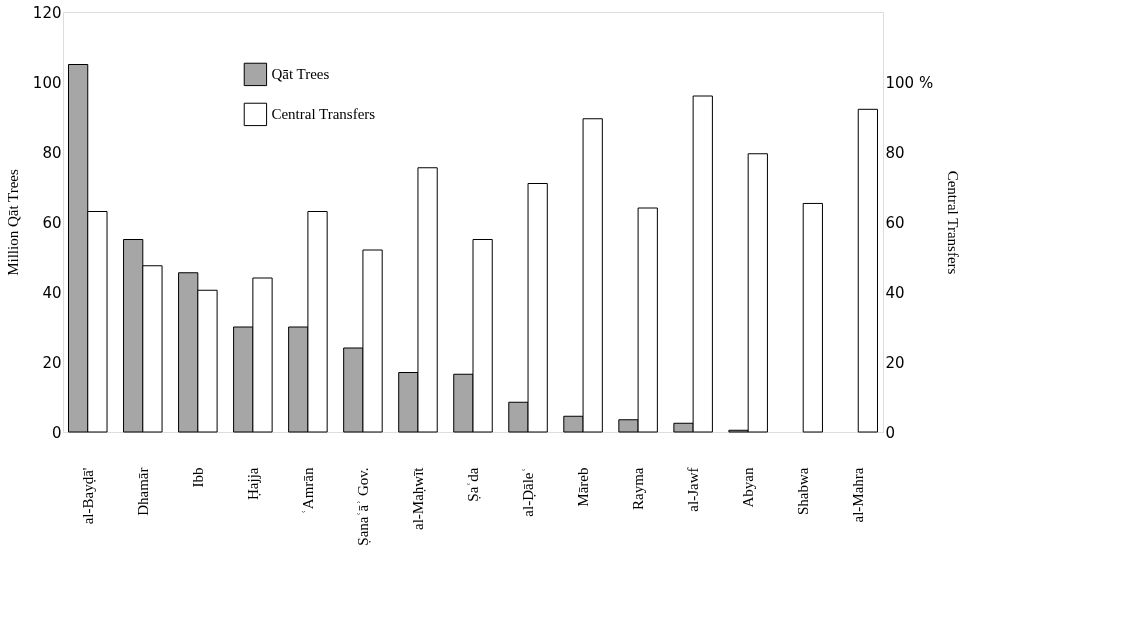 Image resolution: width=1135 pixels, height=634 pixels. I want to click on y2-tick-label: 20, so click(895, 362).